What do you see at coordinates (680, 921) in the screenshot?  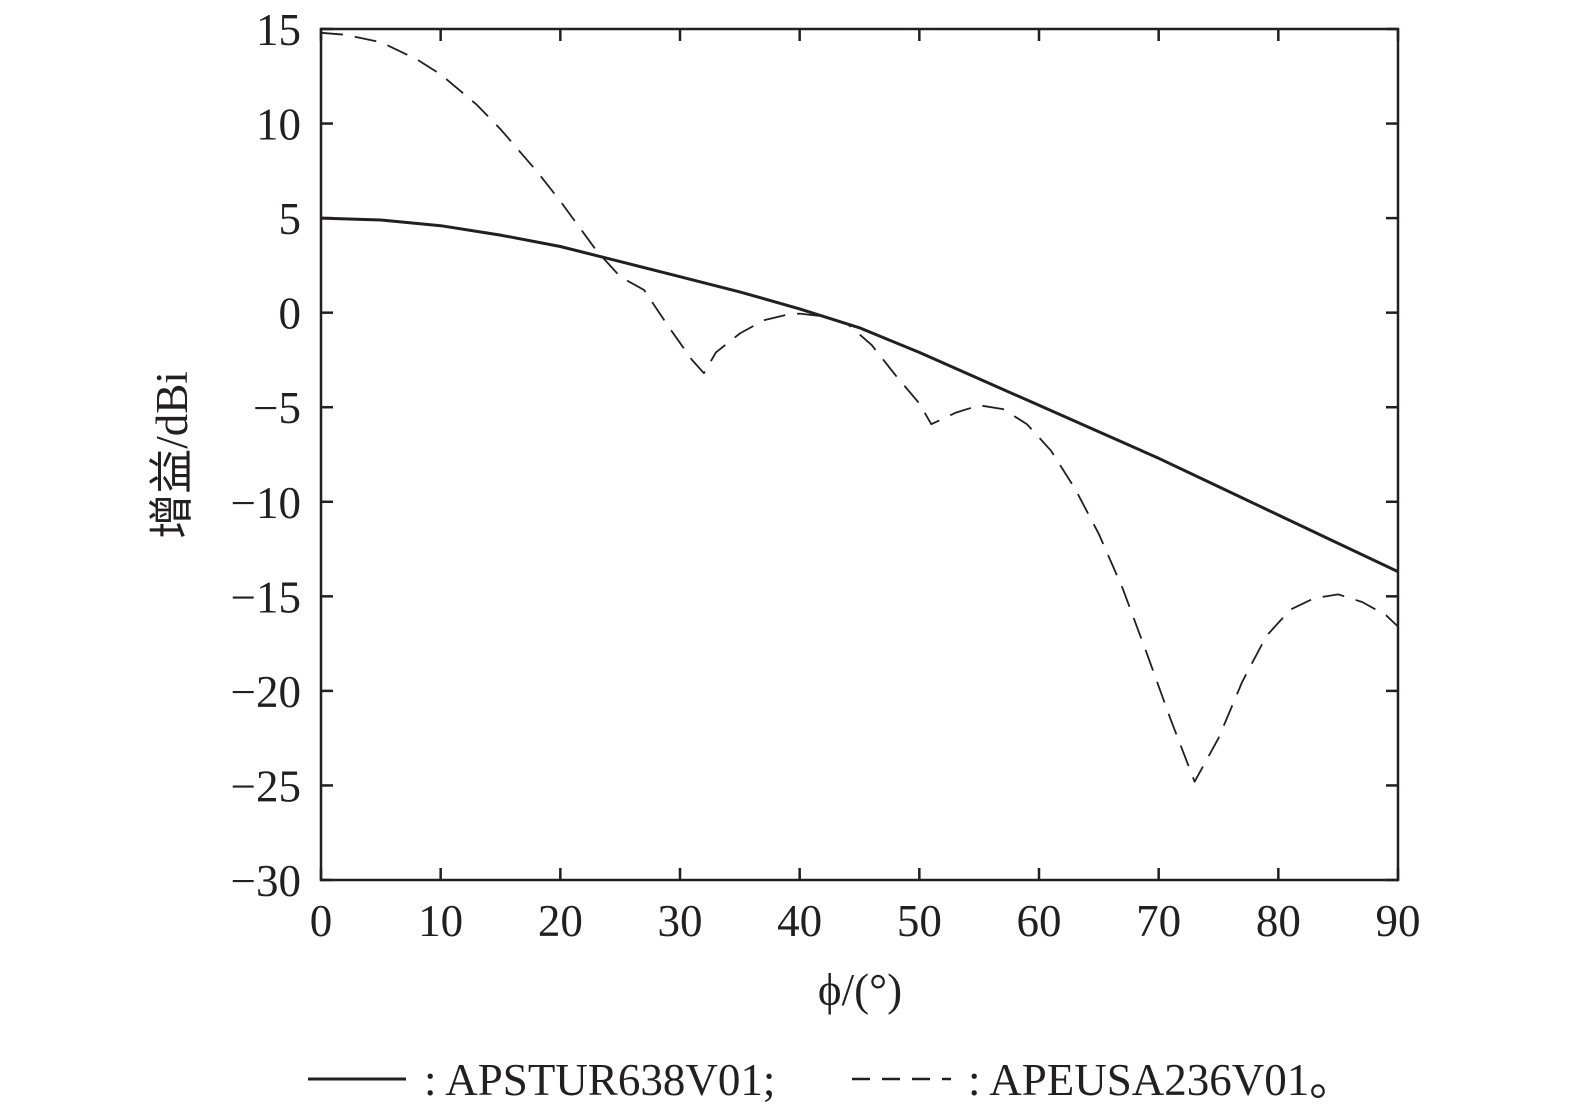 I see `x-tick-label: 30` at bounding box center [680, 921].